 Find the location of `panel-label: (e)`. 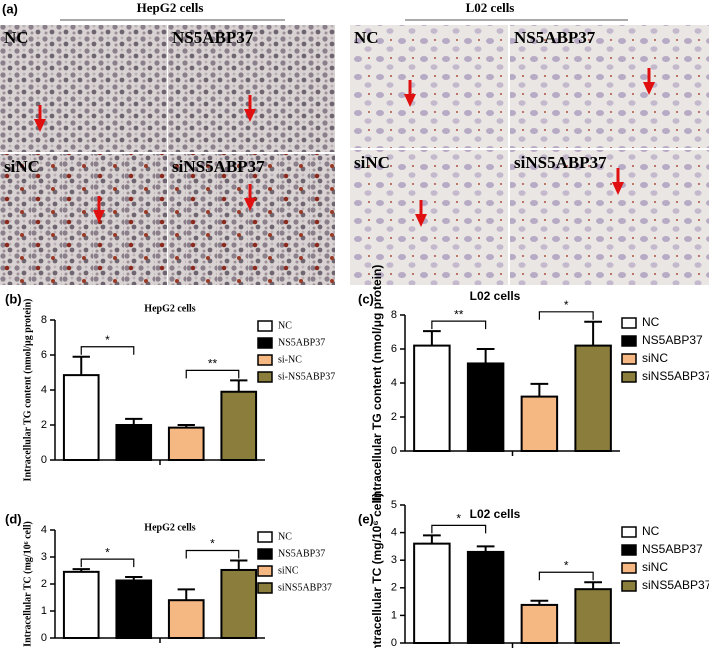

panel-label: (e) is located at coordinates (366, 518).